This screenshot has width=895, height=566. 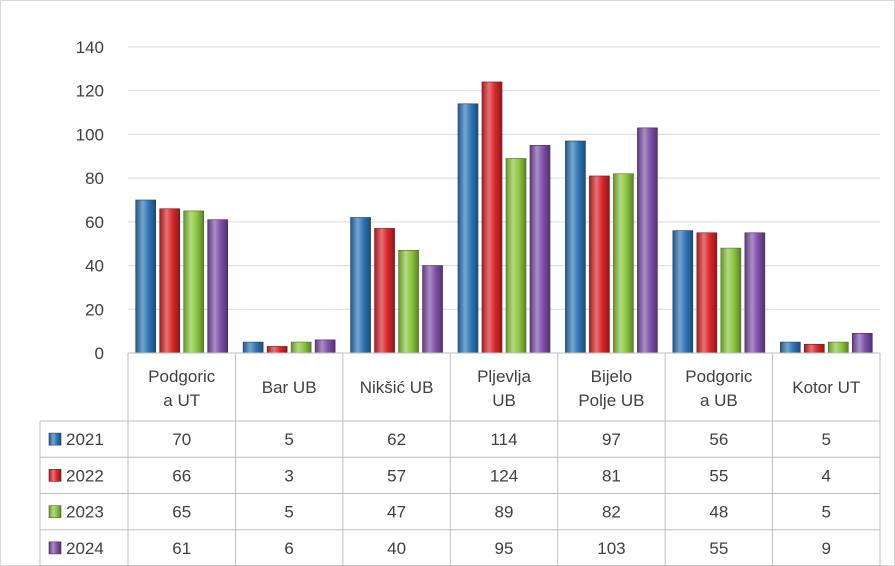 I want to click on data-label-2022-bar-ub: 3, so click(x=288, y=475).